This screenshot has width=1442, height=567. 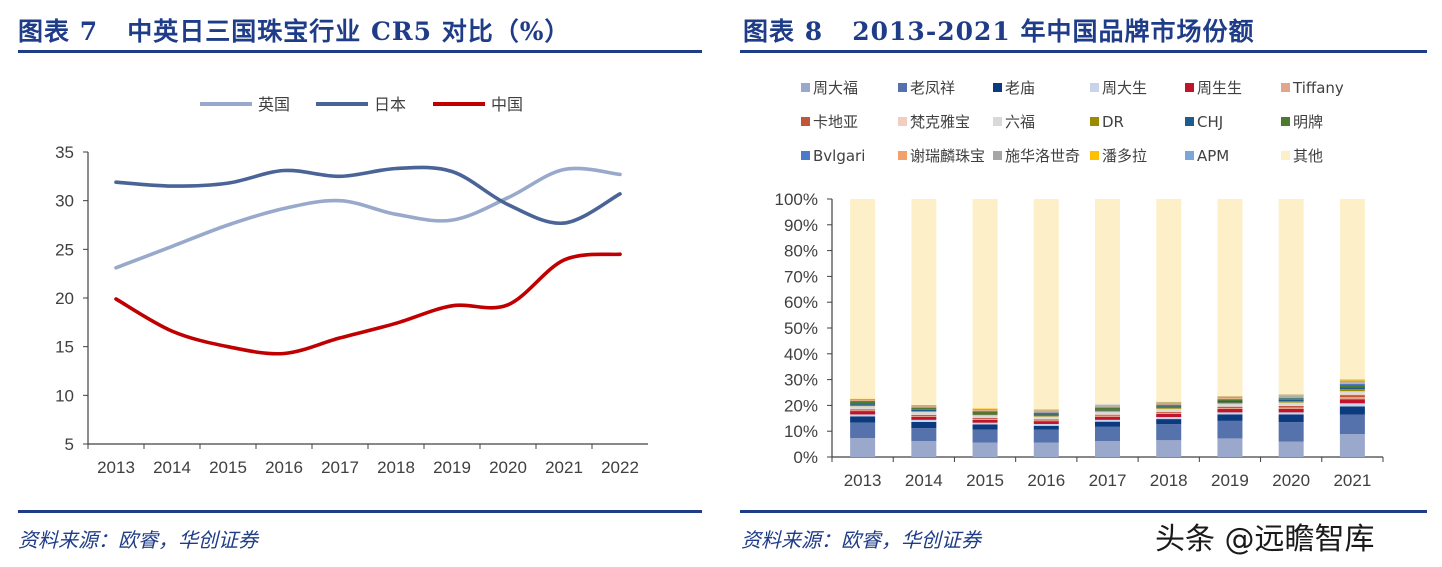 I want to click on x-tick-label-2014: 2014, so click(x=172, y=467).